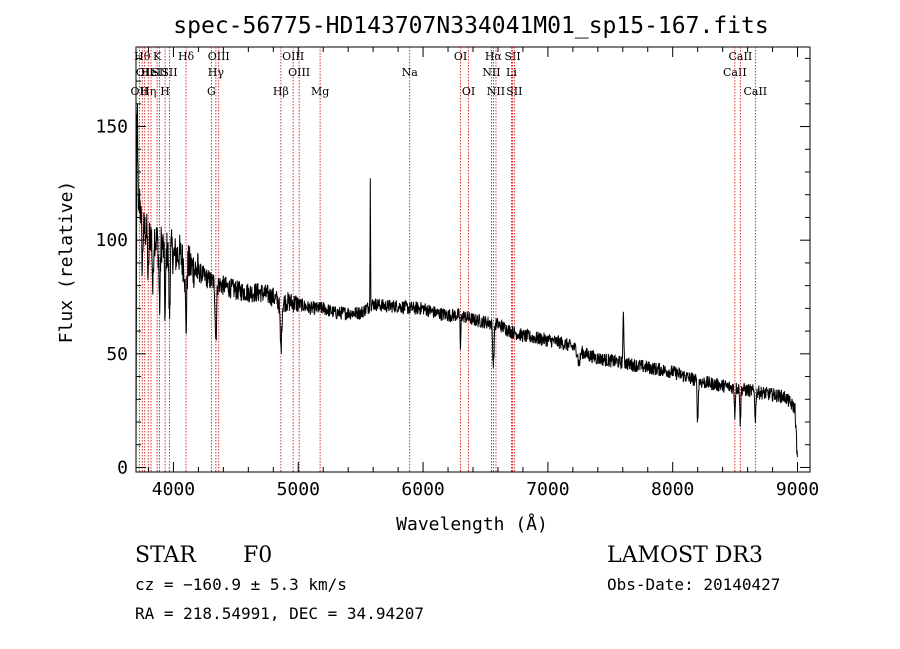 The width and height of the screenshot is (900, 649). What do you see at coordinates (165, 91) in the screenshot?
I see `spectral-line-label: H` at bounding box center [165, 91].